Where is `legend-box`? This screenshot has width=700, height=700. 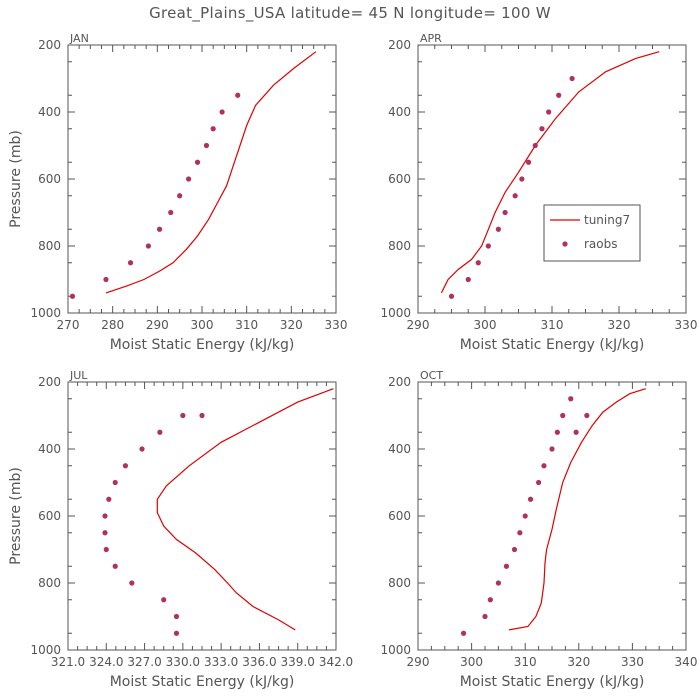
legend-box is located at coordinates (592, 233).